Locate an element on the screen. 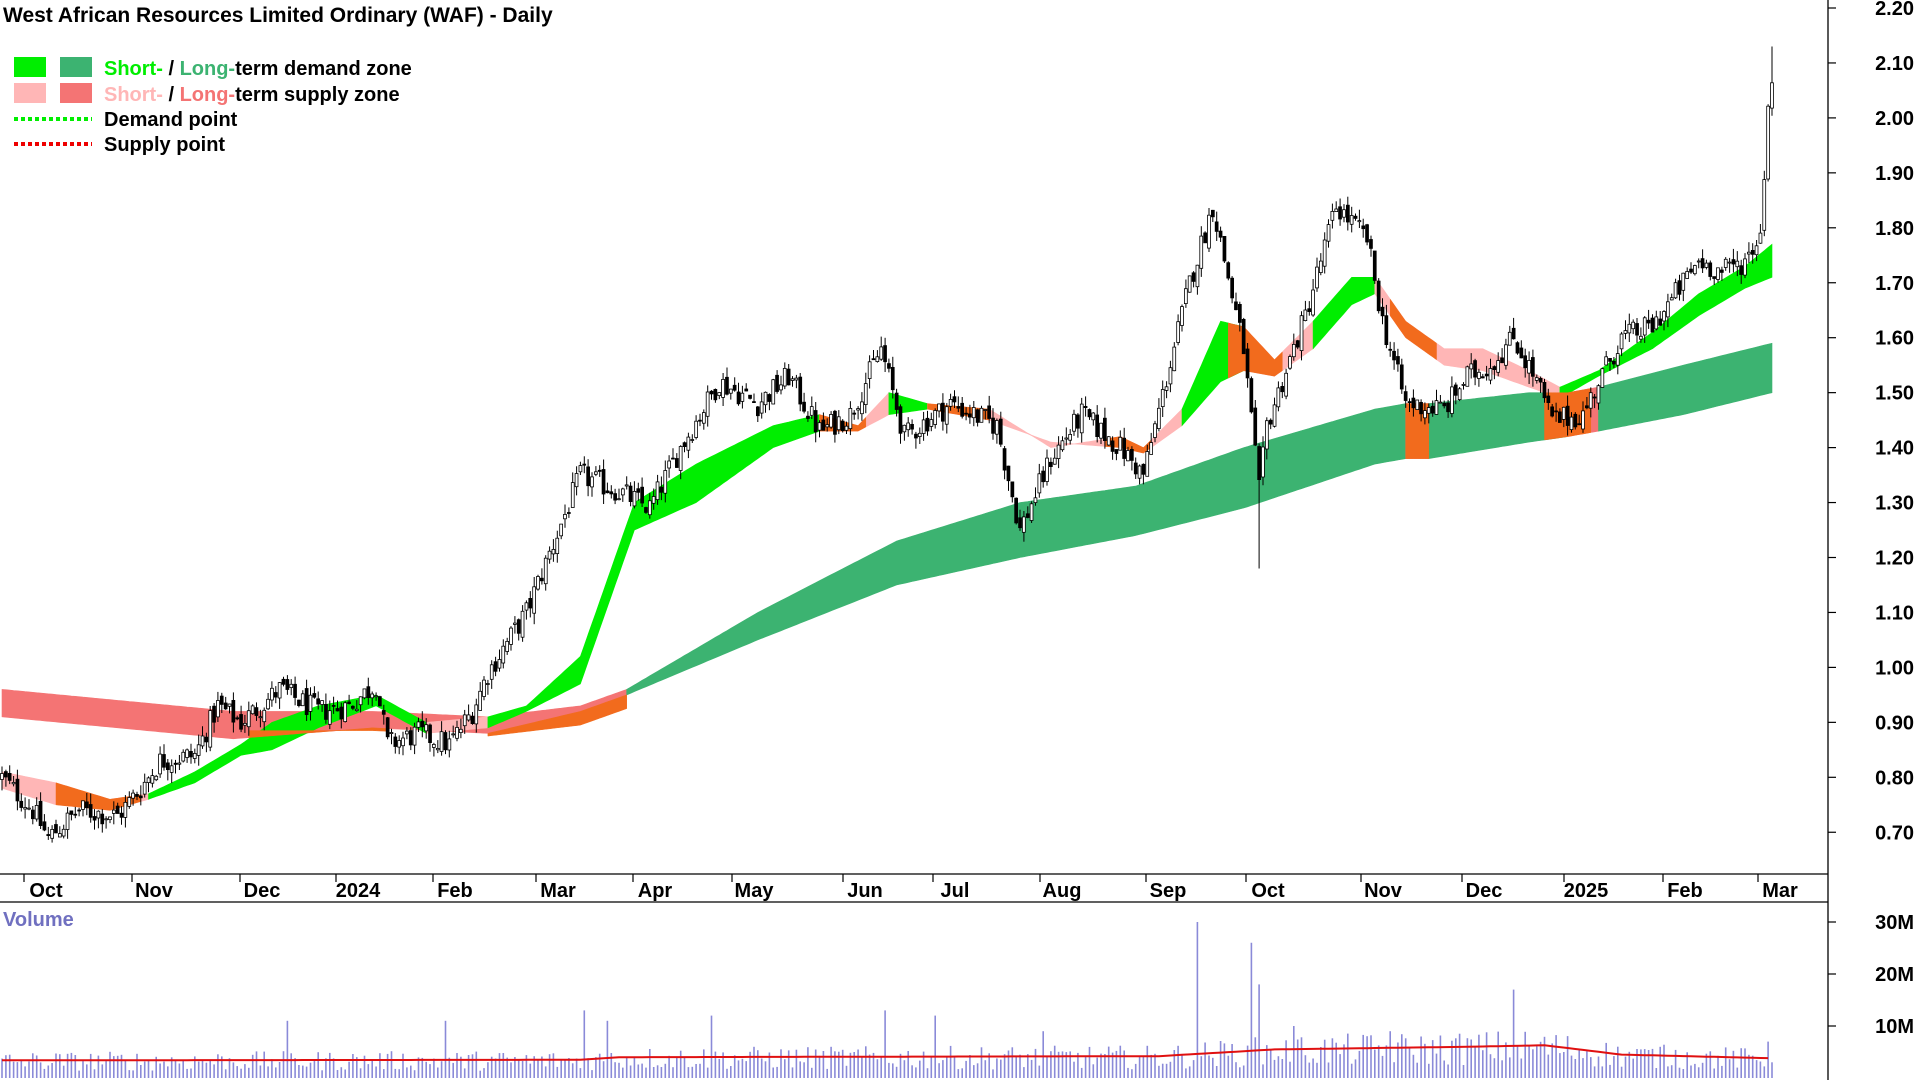 Image resolution: width=1920 pixels, height=1080 pixels. legend-supply-sep: / is located at coordinates (171, 95).